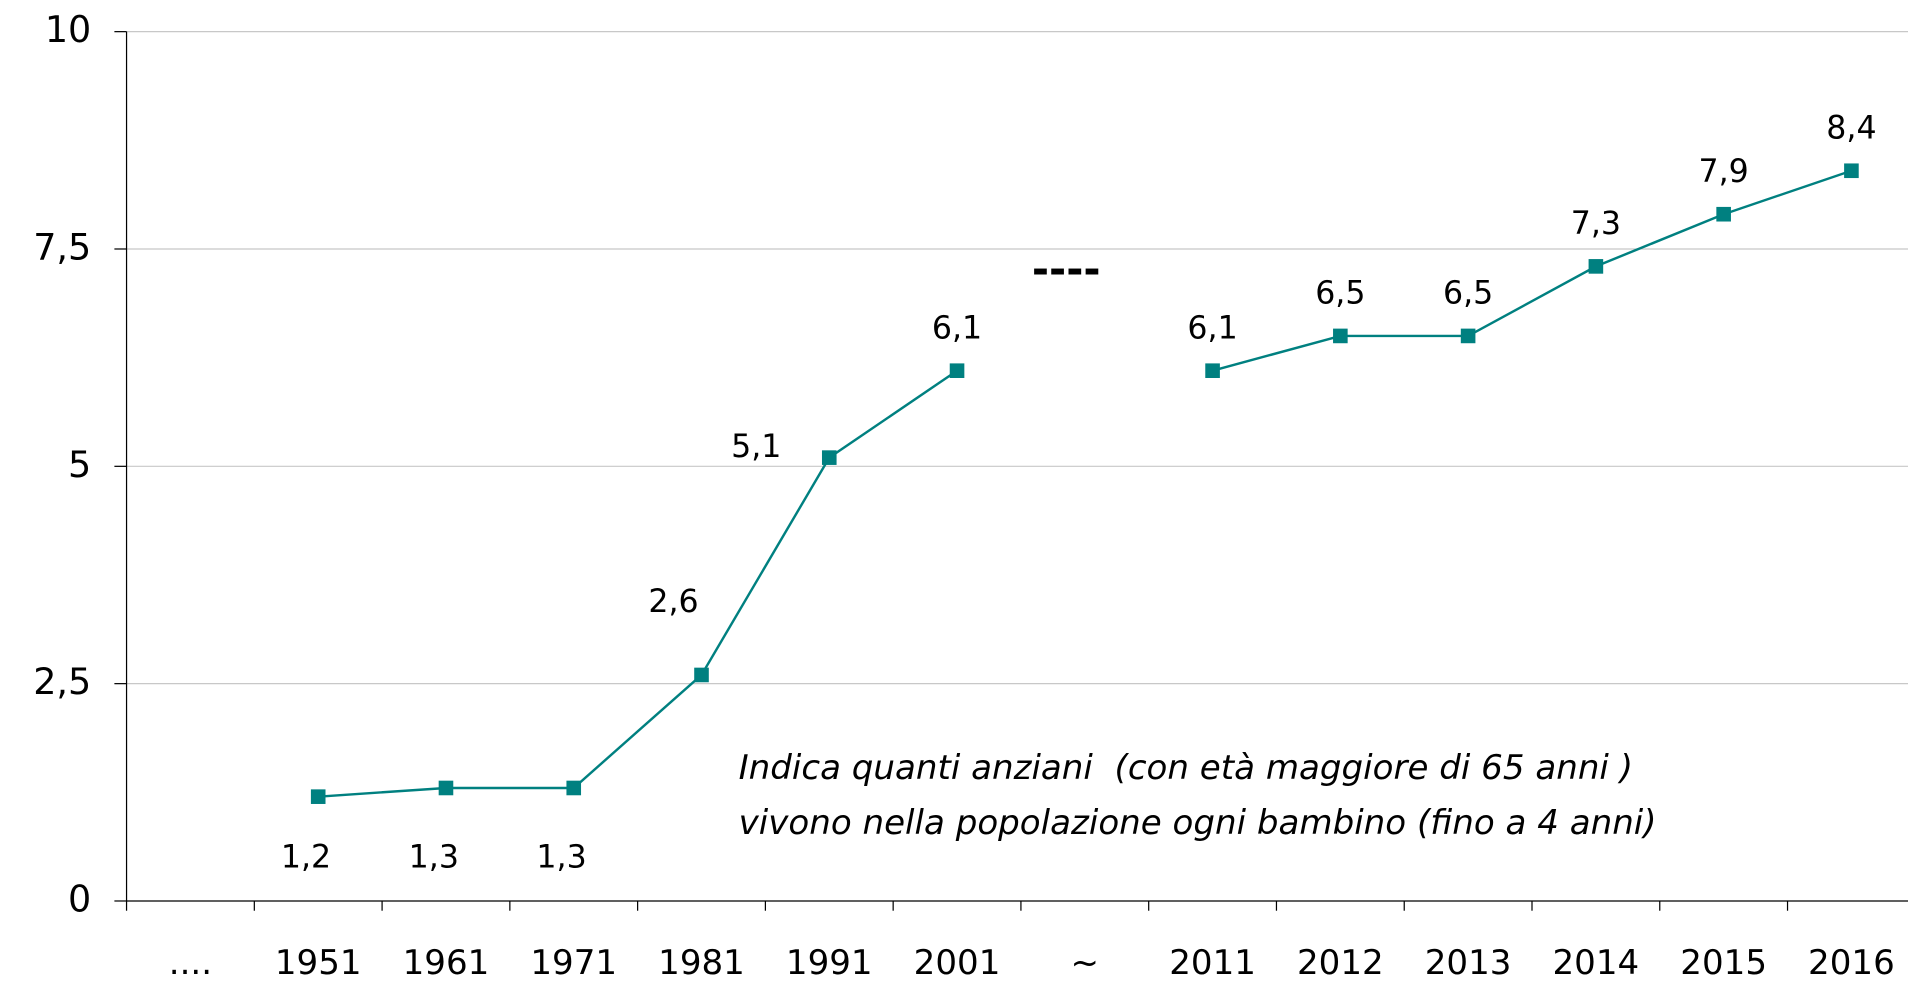 Image resolution: width=1908 pixels, height=985 pixels. I want to click on x-tick-label: 1961, so click(446, 963).